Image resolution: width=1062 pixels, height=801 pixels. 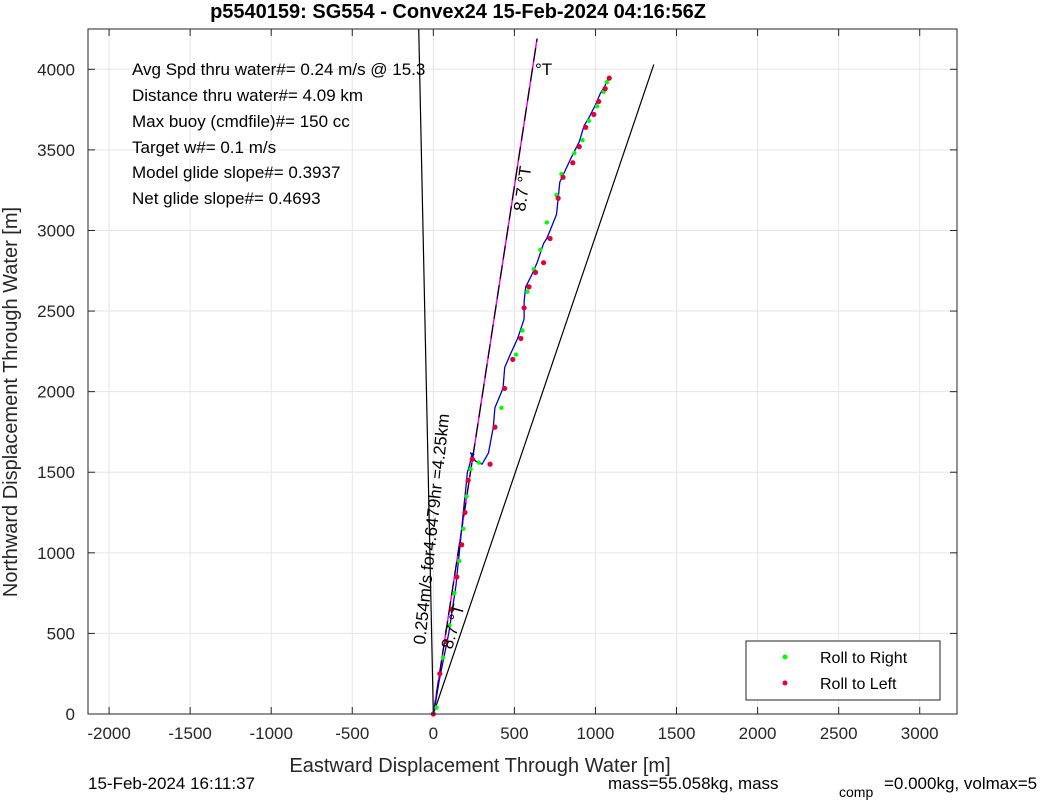 I want to click on y-tick-label: 500, so click(x=61, y=633).